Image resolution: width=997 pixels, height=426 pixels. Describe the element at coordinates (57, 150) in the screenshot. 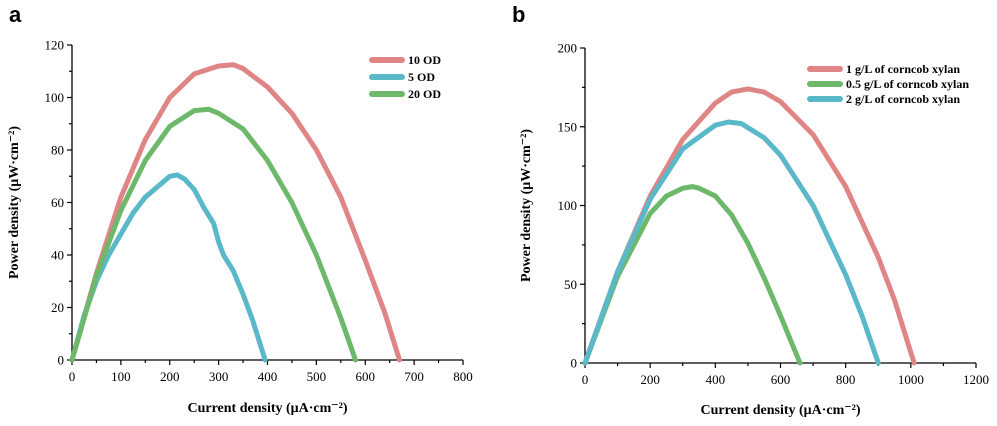

I see `panel-a-y-tick-label: 80` at that location.